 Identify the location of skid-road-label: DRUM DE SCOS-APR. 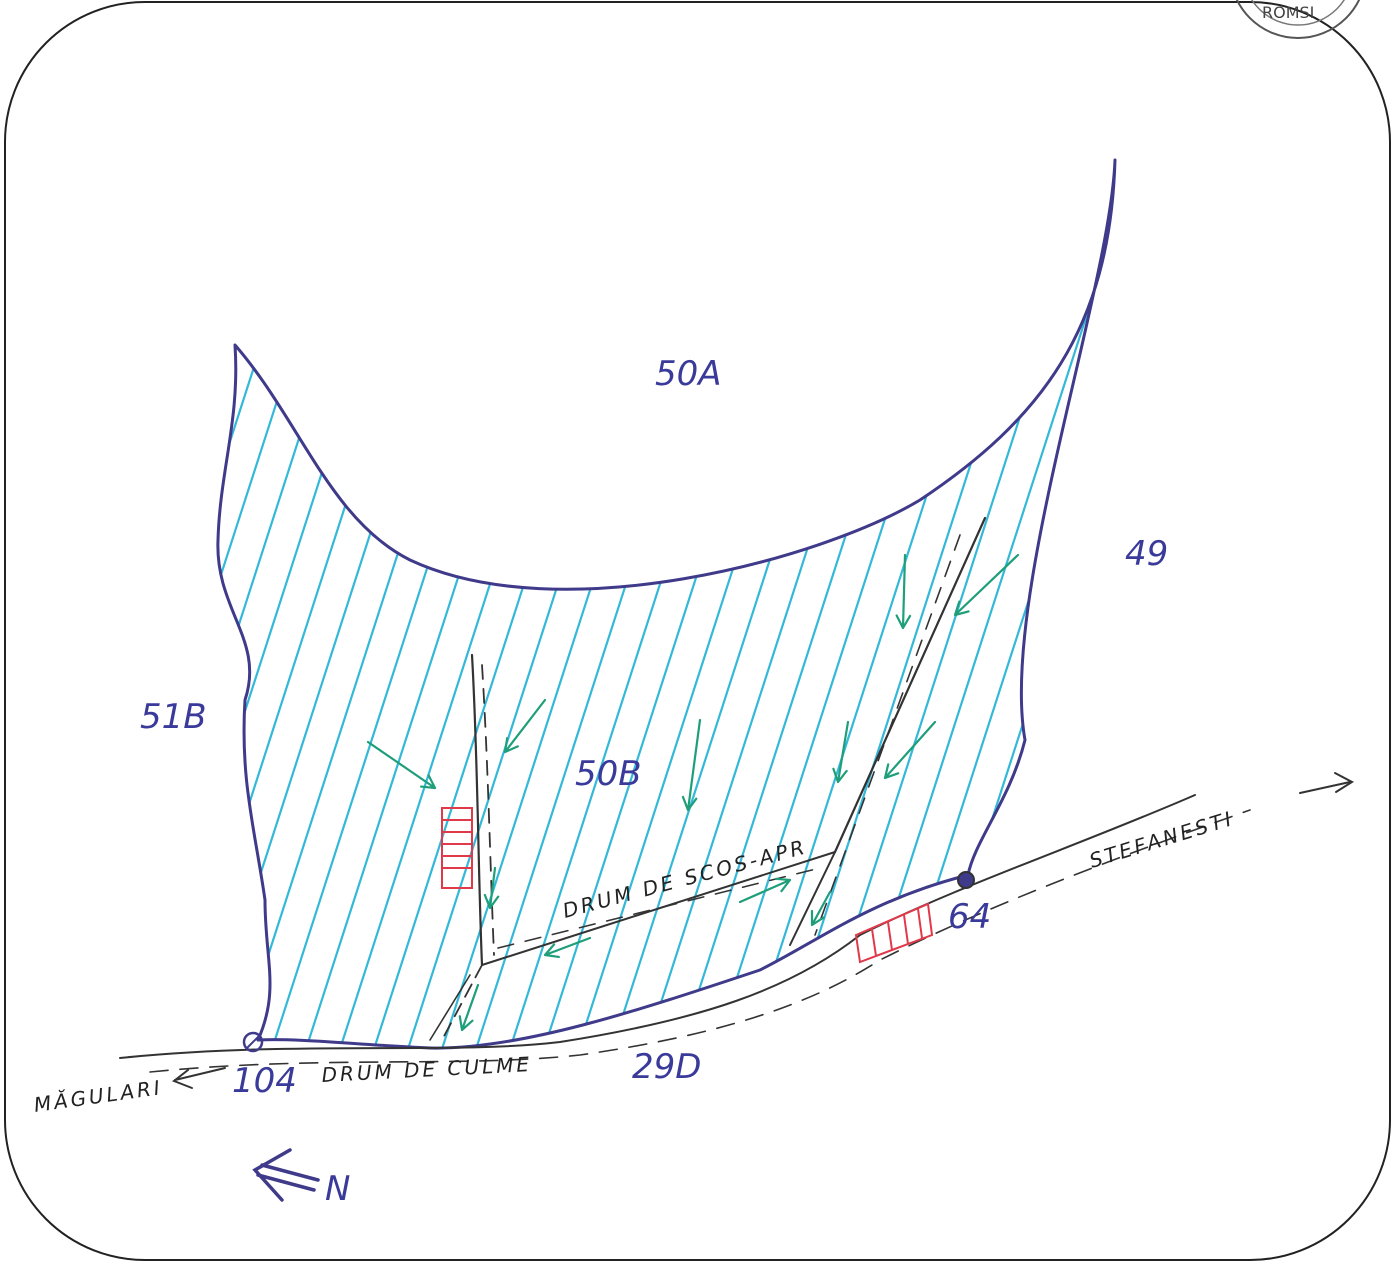
(685, 878).